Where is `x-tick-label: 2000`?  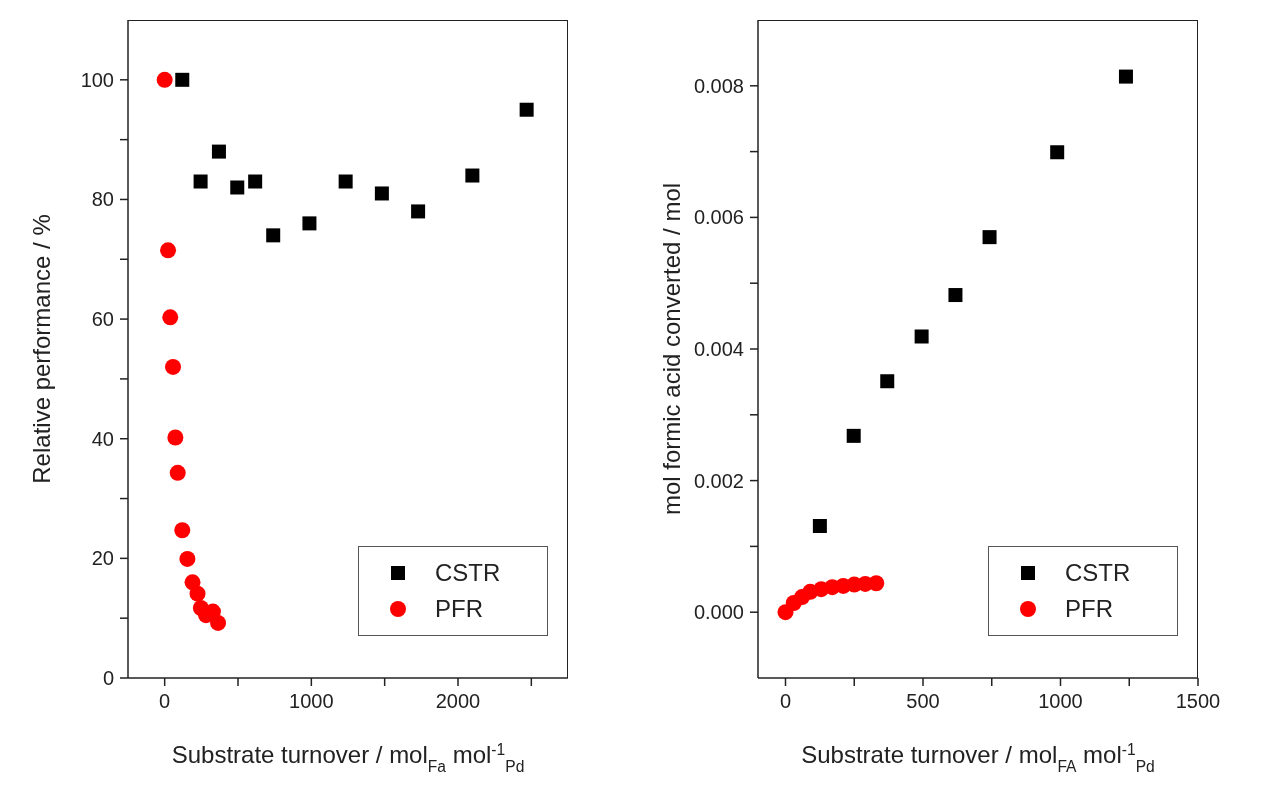
x-tick-label: 2000 is located at coordinates (458, 701).